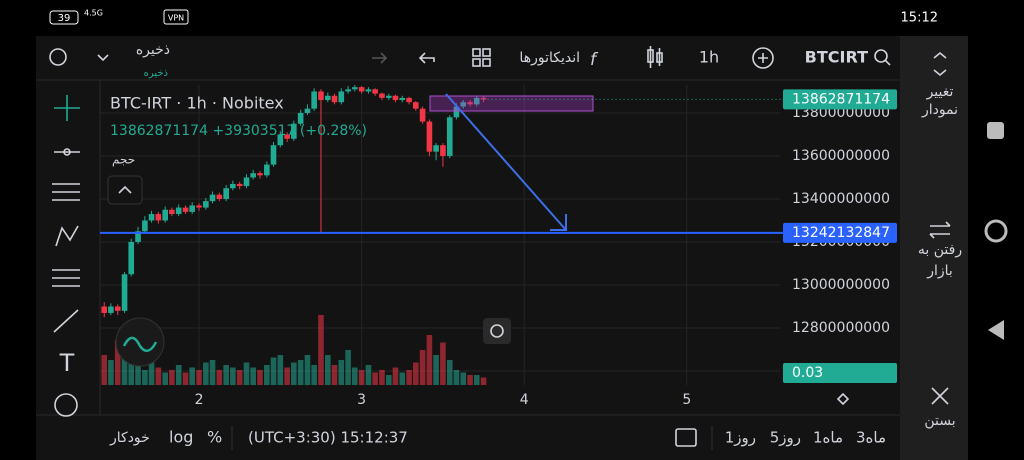  Describe the element at coordinates (176, 17) in the screenshot. I see `vpn-icon` at that location.